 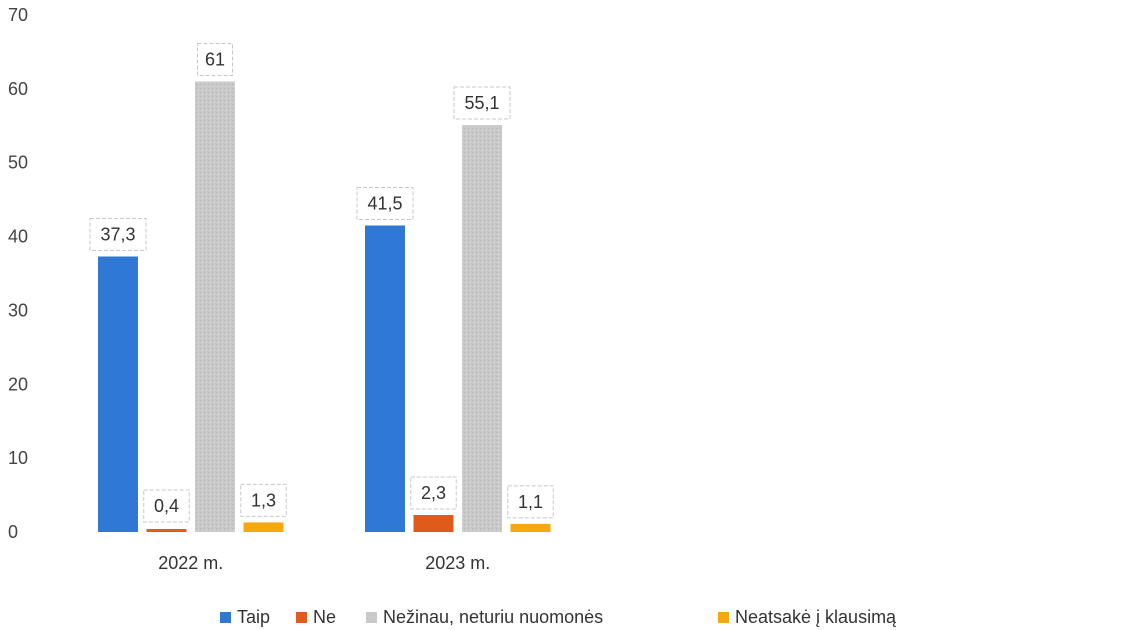 I want to click on y-tick-label: 30, so click(x=18, y=310).